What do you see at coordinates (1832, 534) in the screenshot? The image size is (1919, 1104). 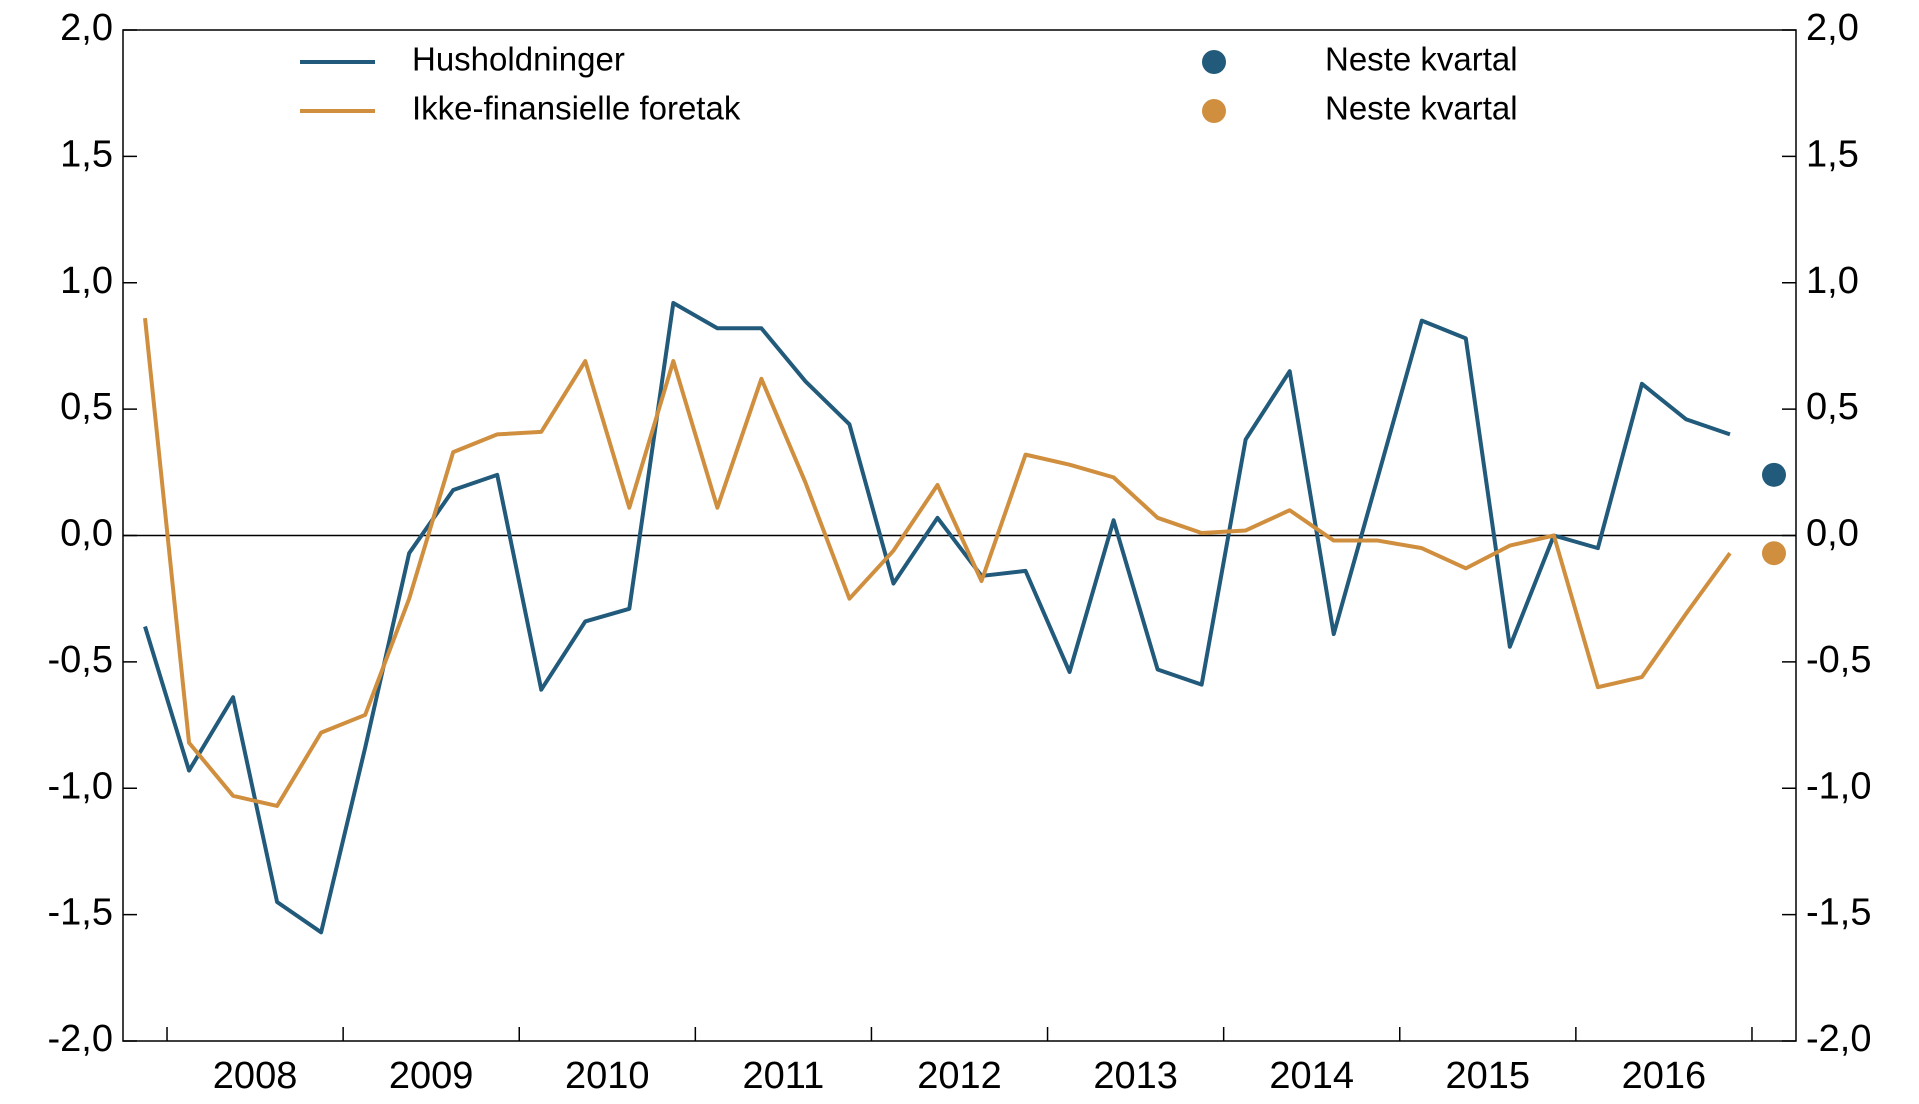 I see `y2-tick-label: 0,0` at bounding box center [1832, 534].